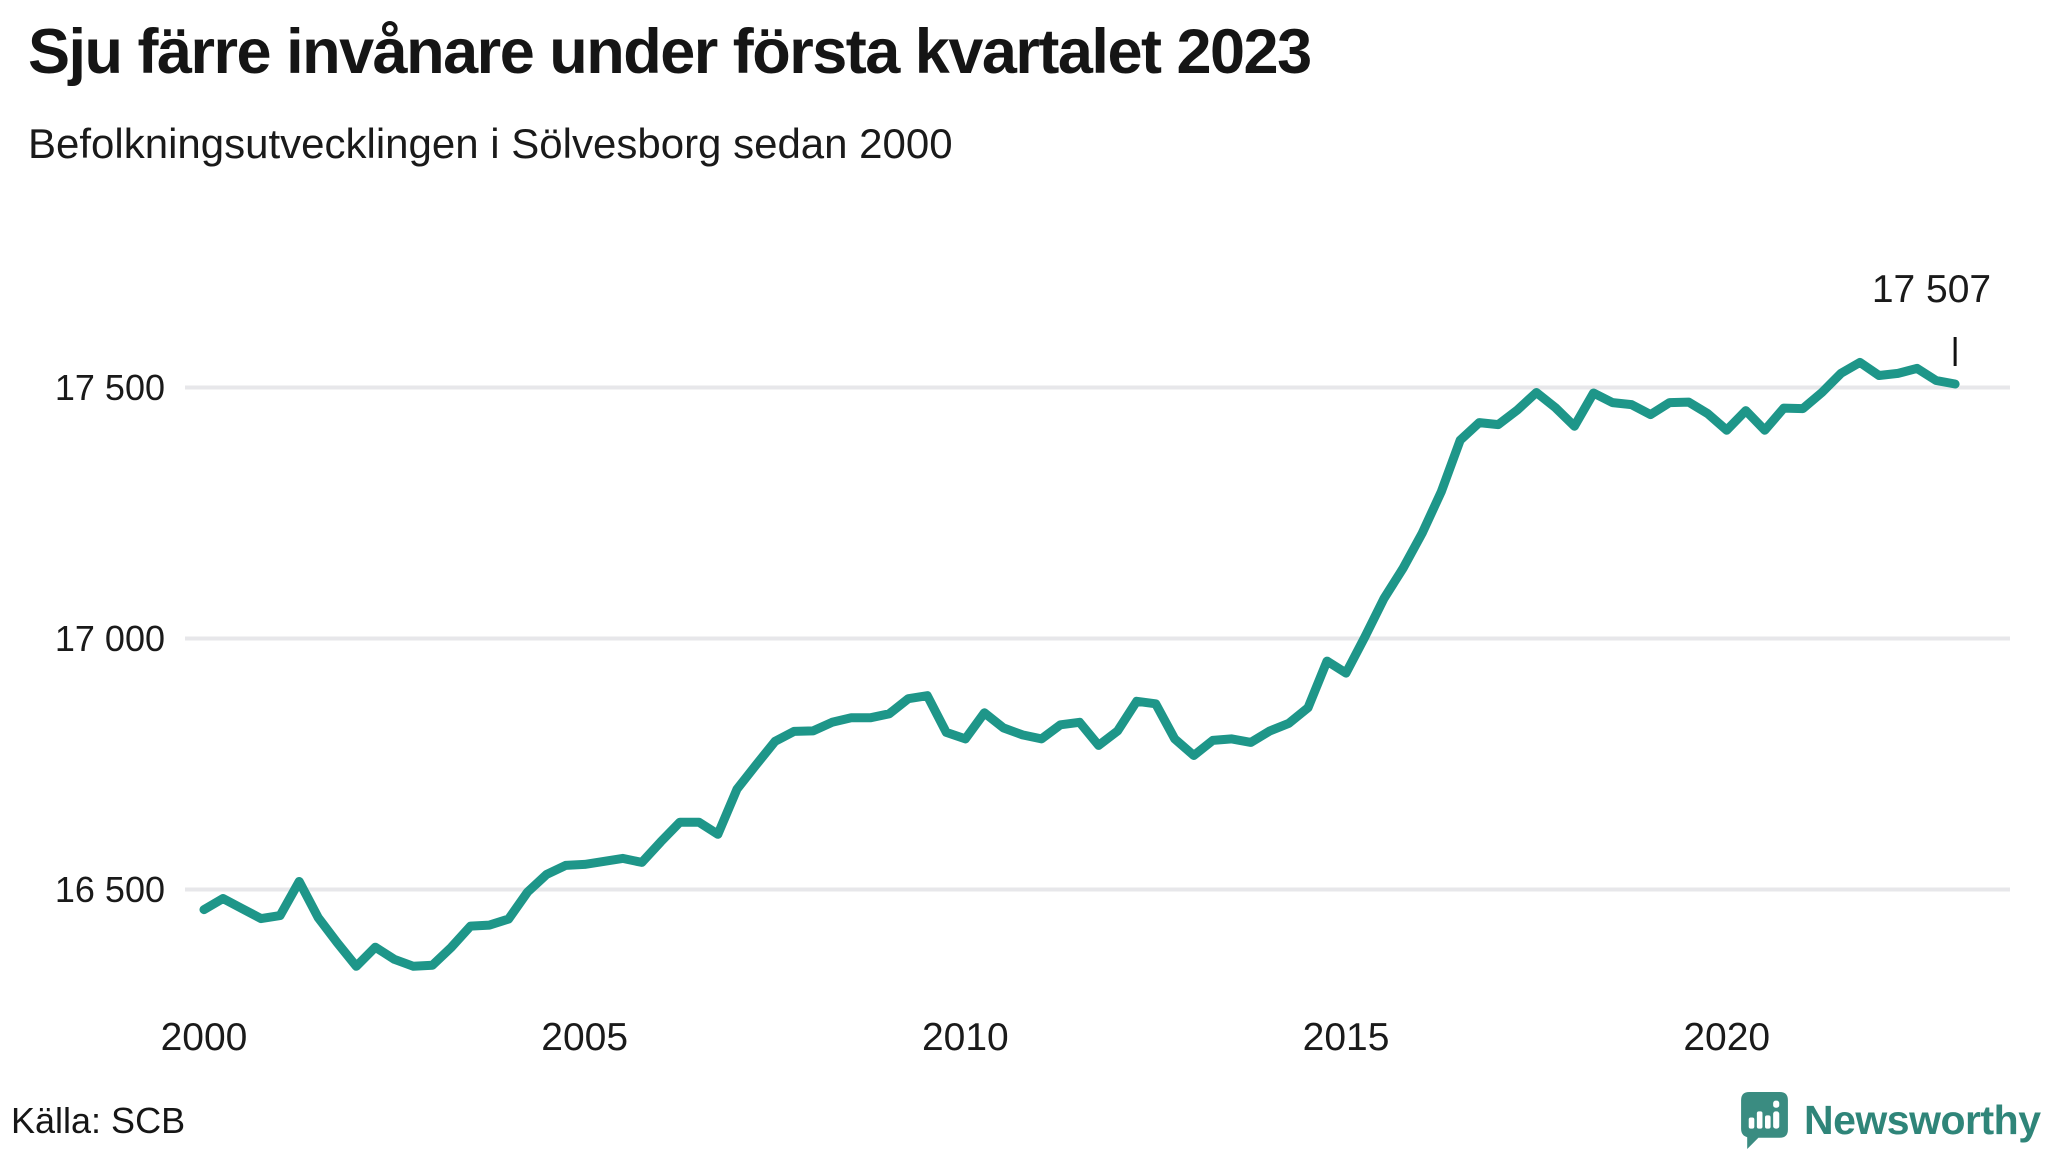 The image size is (2048, 1152). I want to click on y-axis-tick-label: 17 500, so click(110, 387).